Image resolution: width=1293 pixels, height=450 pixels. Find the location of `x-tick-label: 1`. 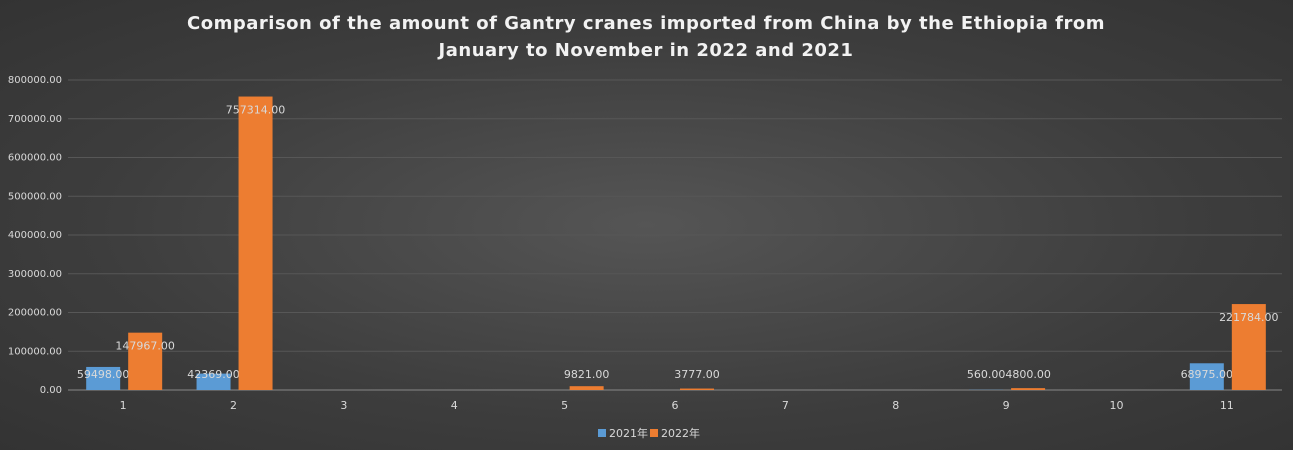

x-tick-label: 1 is located at coordinates (123, 405).